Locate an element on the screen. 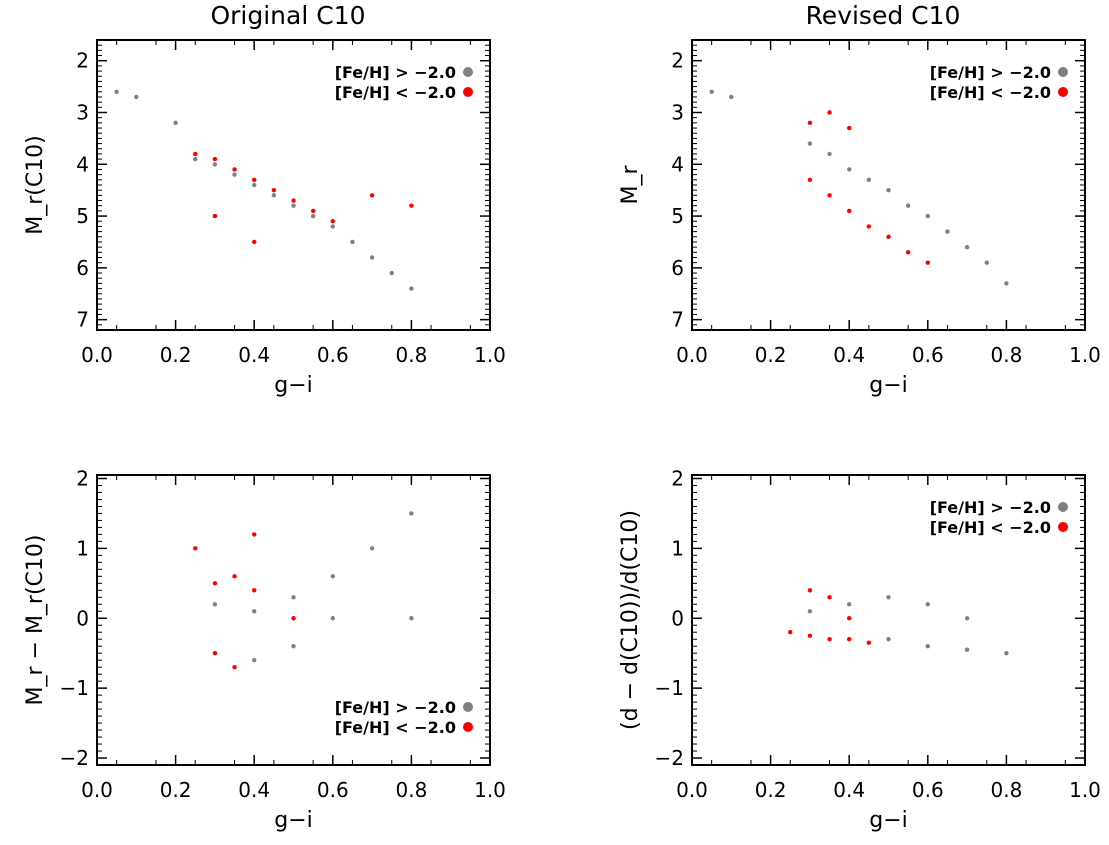 This screenshot has height=845, width=1109. y-tick-label: −1 is located at coordinates (74, 688).